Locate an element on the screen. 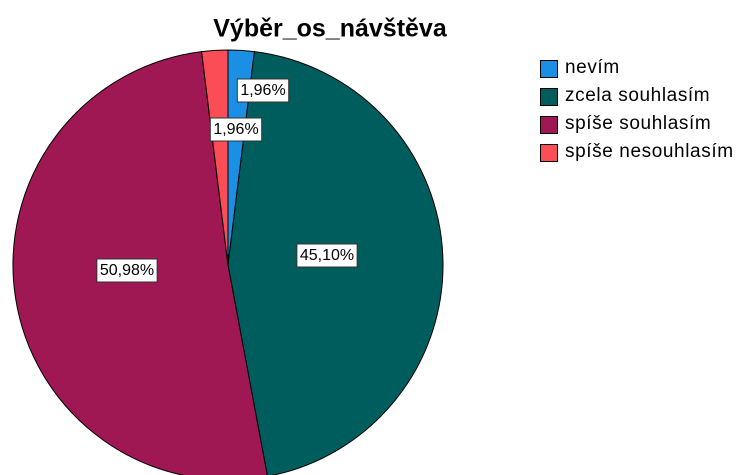  legend-item: nevím is located at coordinates (638, 68).